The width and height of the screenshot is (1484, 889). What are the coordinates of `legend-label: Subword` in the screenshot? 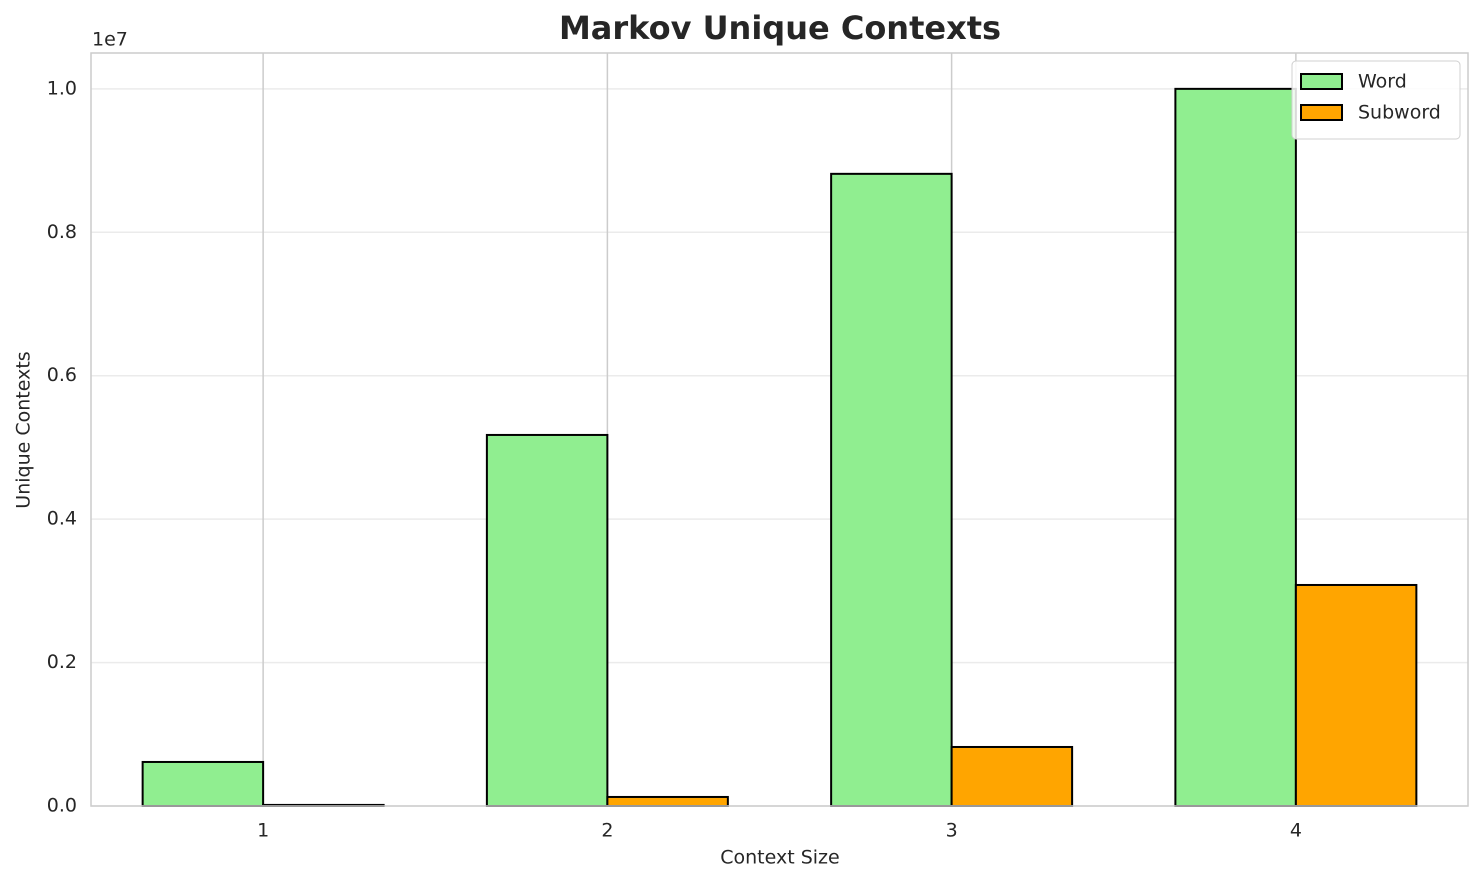 It's located at (1399, 113).